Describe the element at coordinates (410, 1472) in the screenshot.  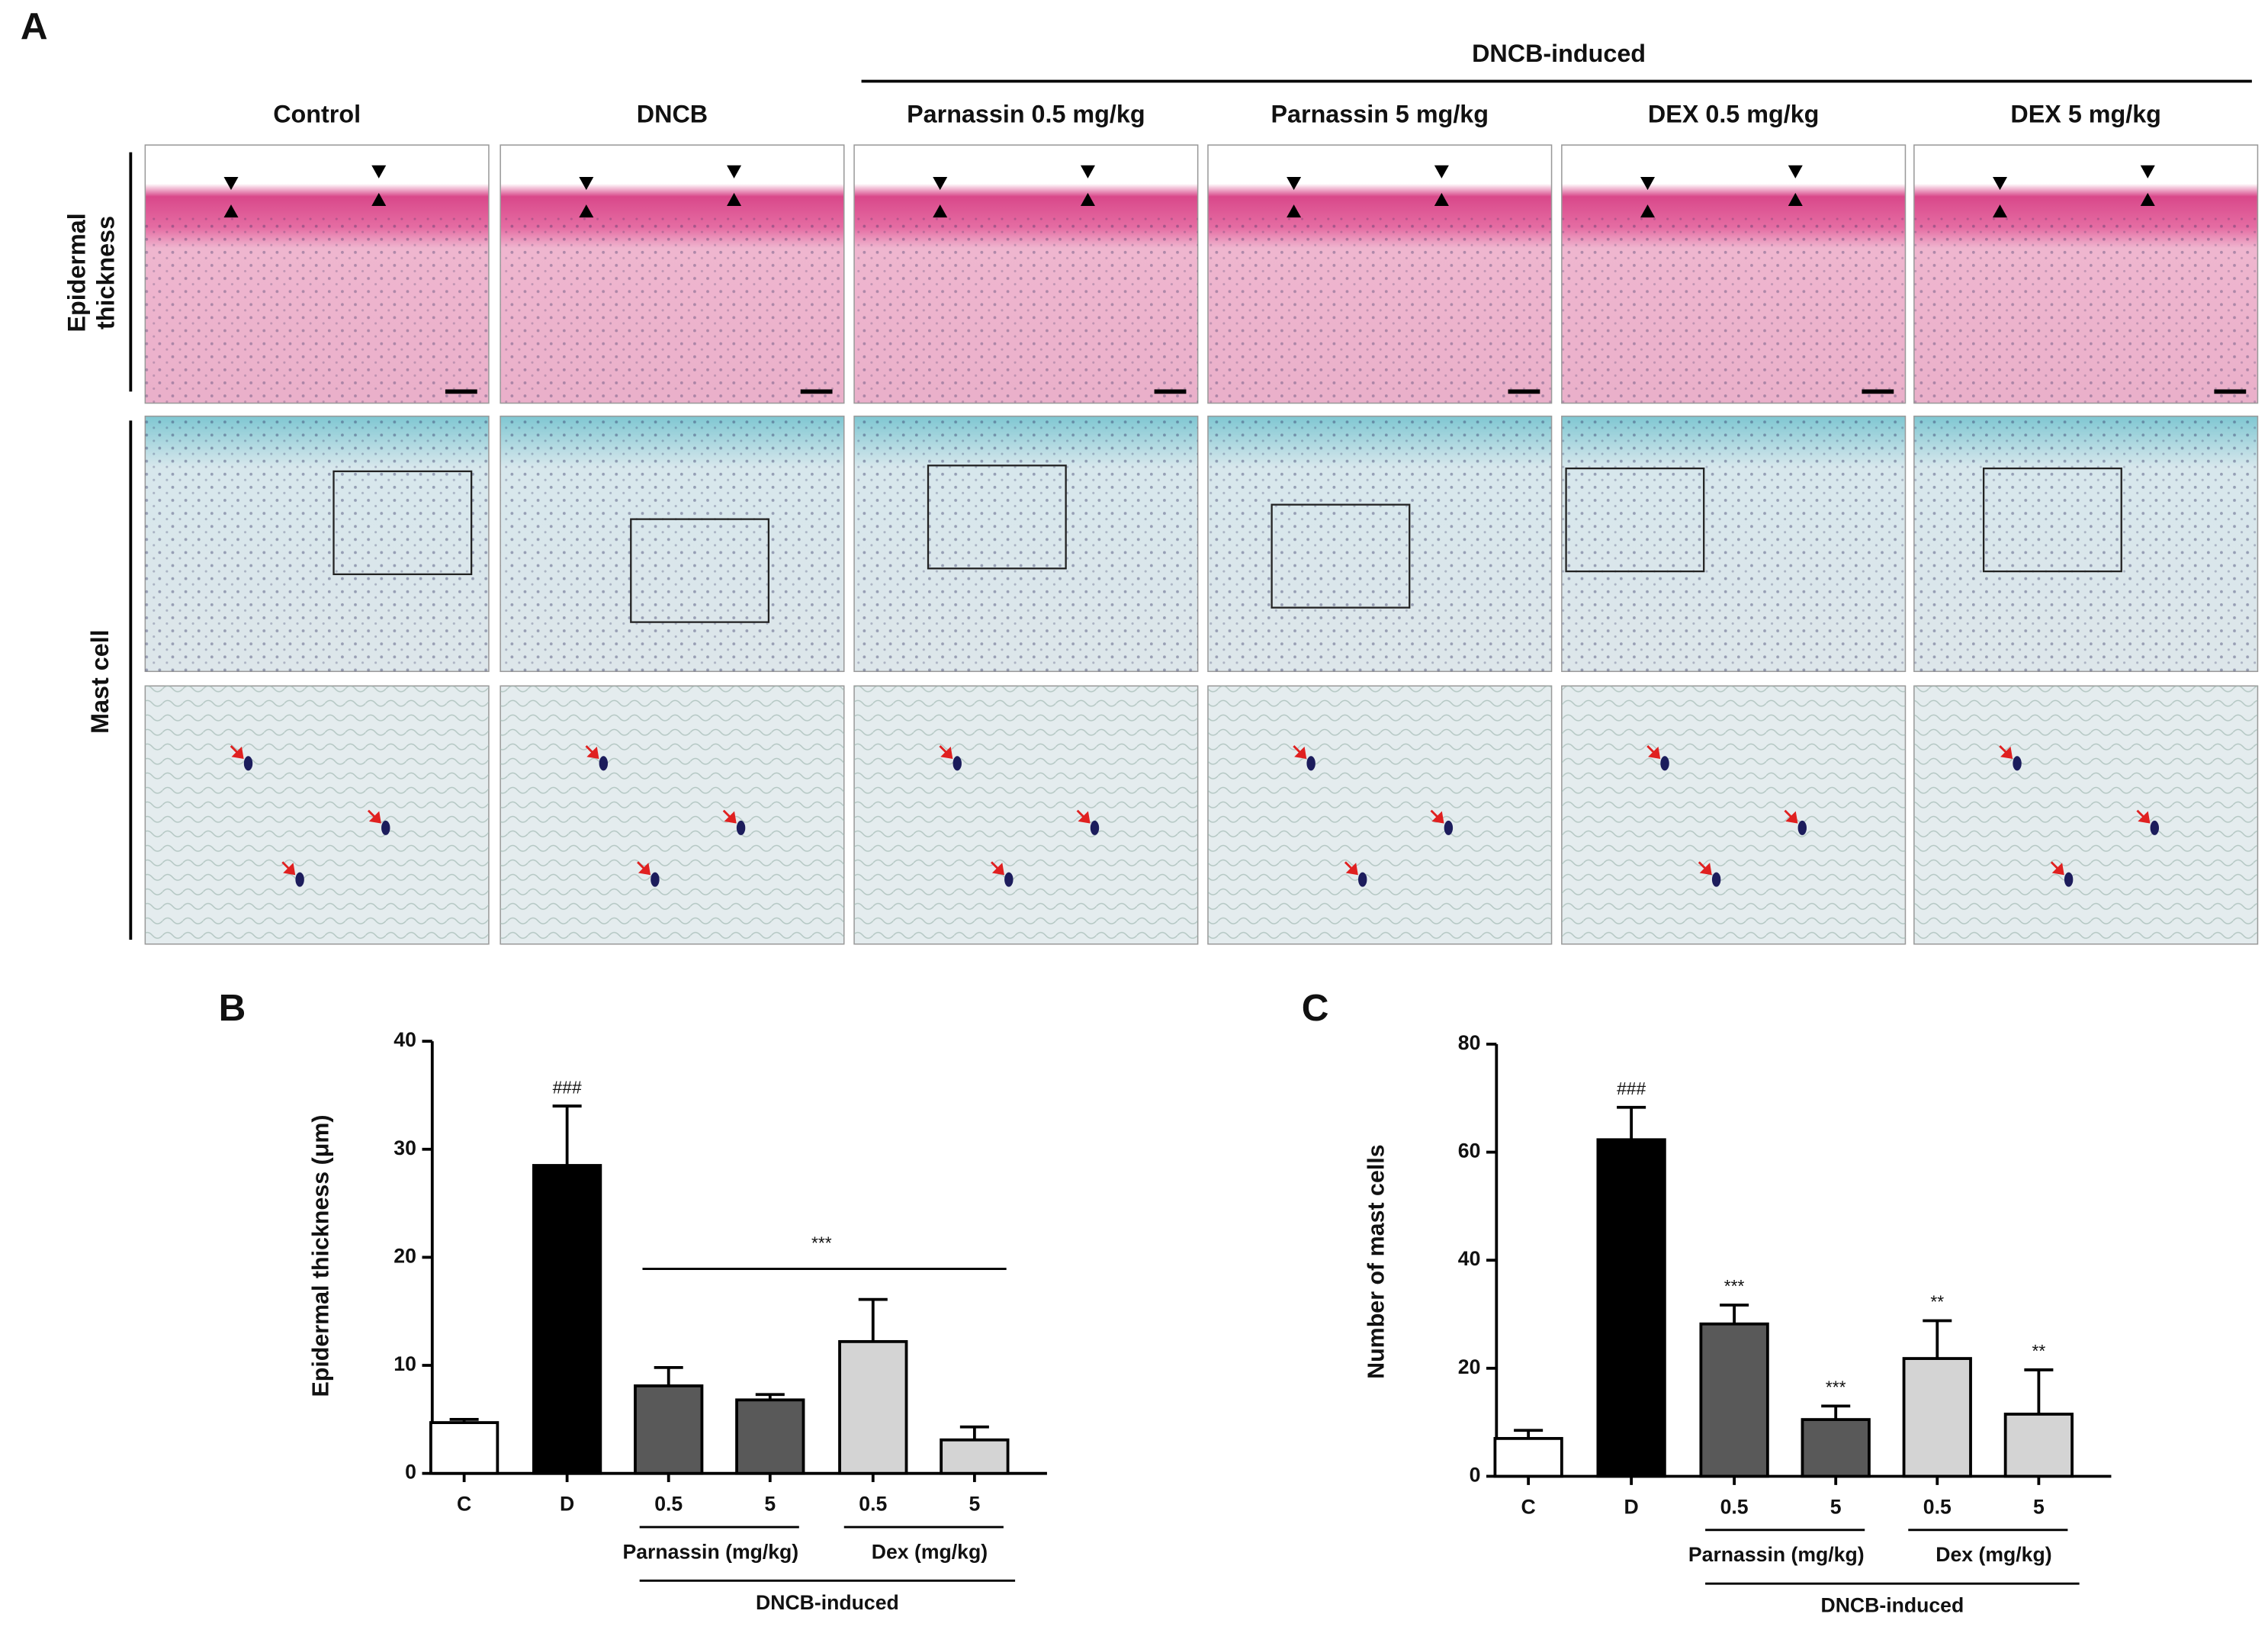
I see `y-tick-label: 0` at that location.